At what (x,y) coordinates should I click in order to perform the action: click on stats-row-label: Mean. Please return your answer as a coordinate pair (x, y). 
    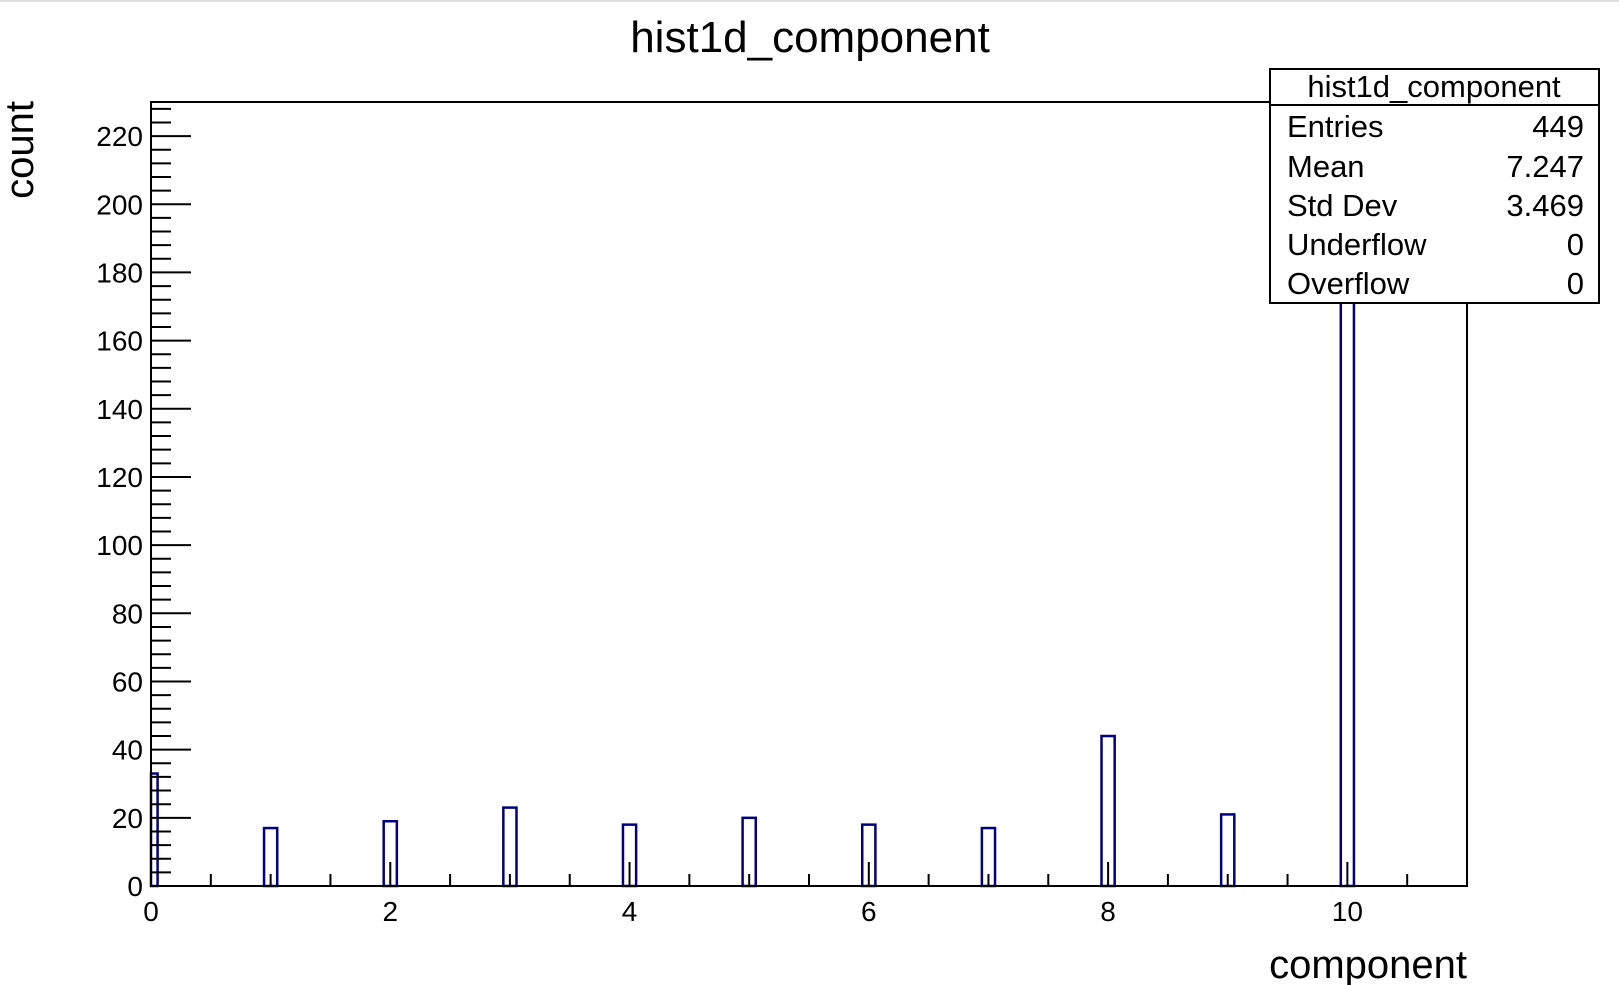
    Looking at the image, I should click on (1326, 166).